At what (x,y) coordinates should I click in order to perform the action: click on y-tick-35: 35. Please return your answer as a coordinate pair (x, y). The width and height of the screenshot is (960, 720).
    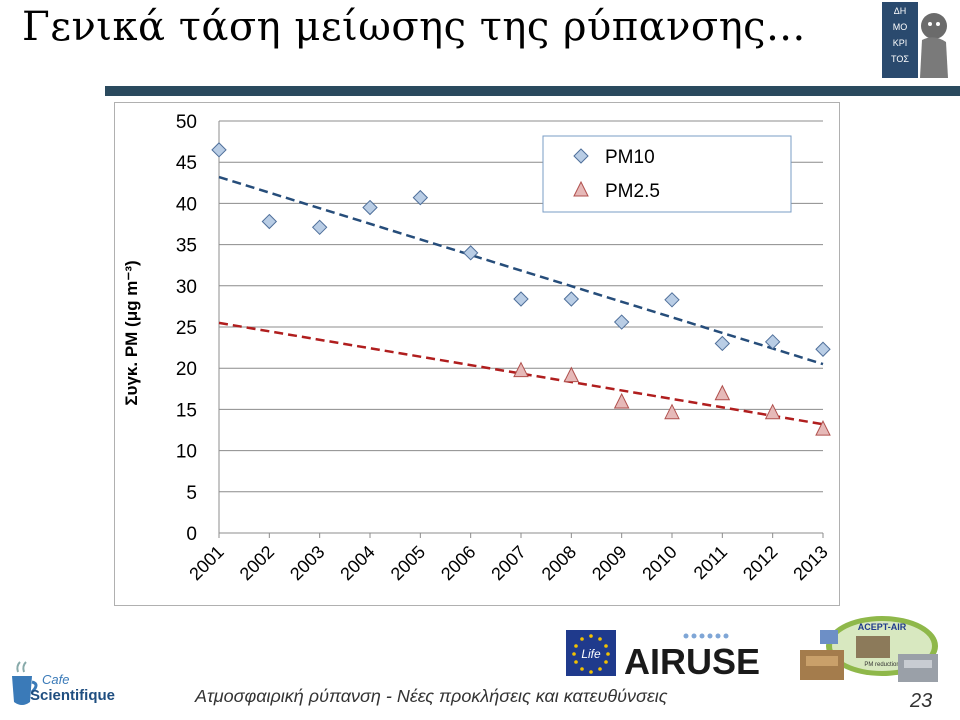
    Looking at the image, I should click on (186, 246).